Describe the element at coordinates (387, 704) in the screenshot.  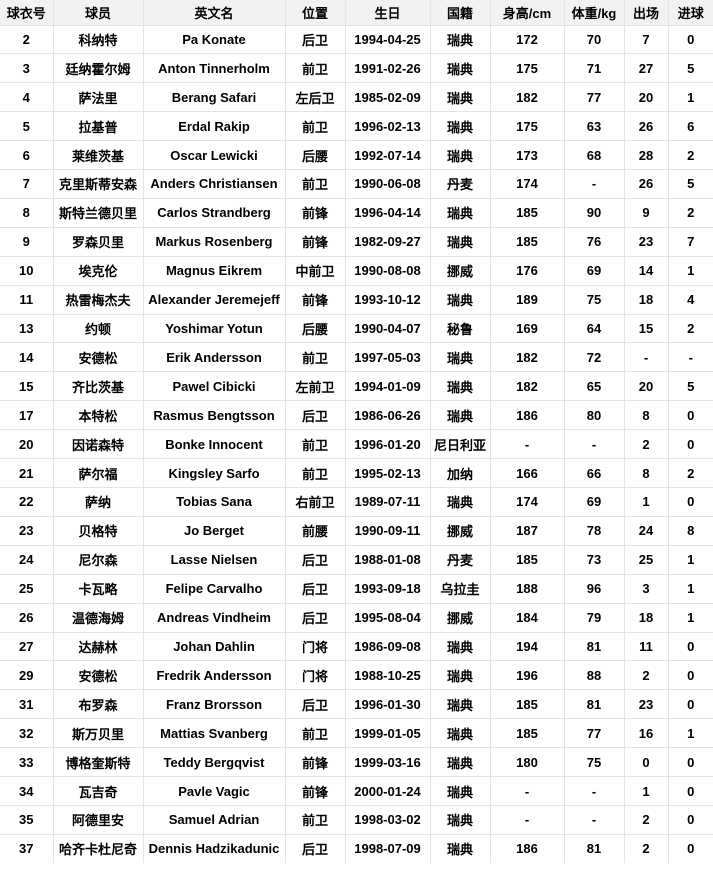
I see `cell-birthdate: 1996-01-30` at that location.